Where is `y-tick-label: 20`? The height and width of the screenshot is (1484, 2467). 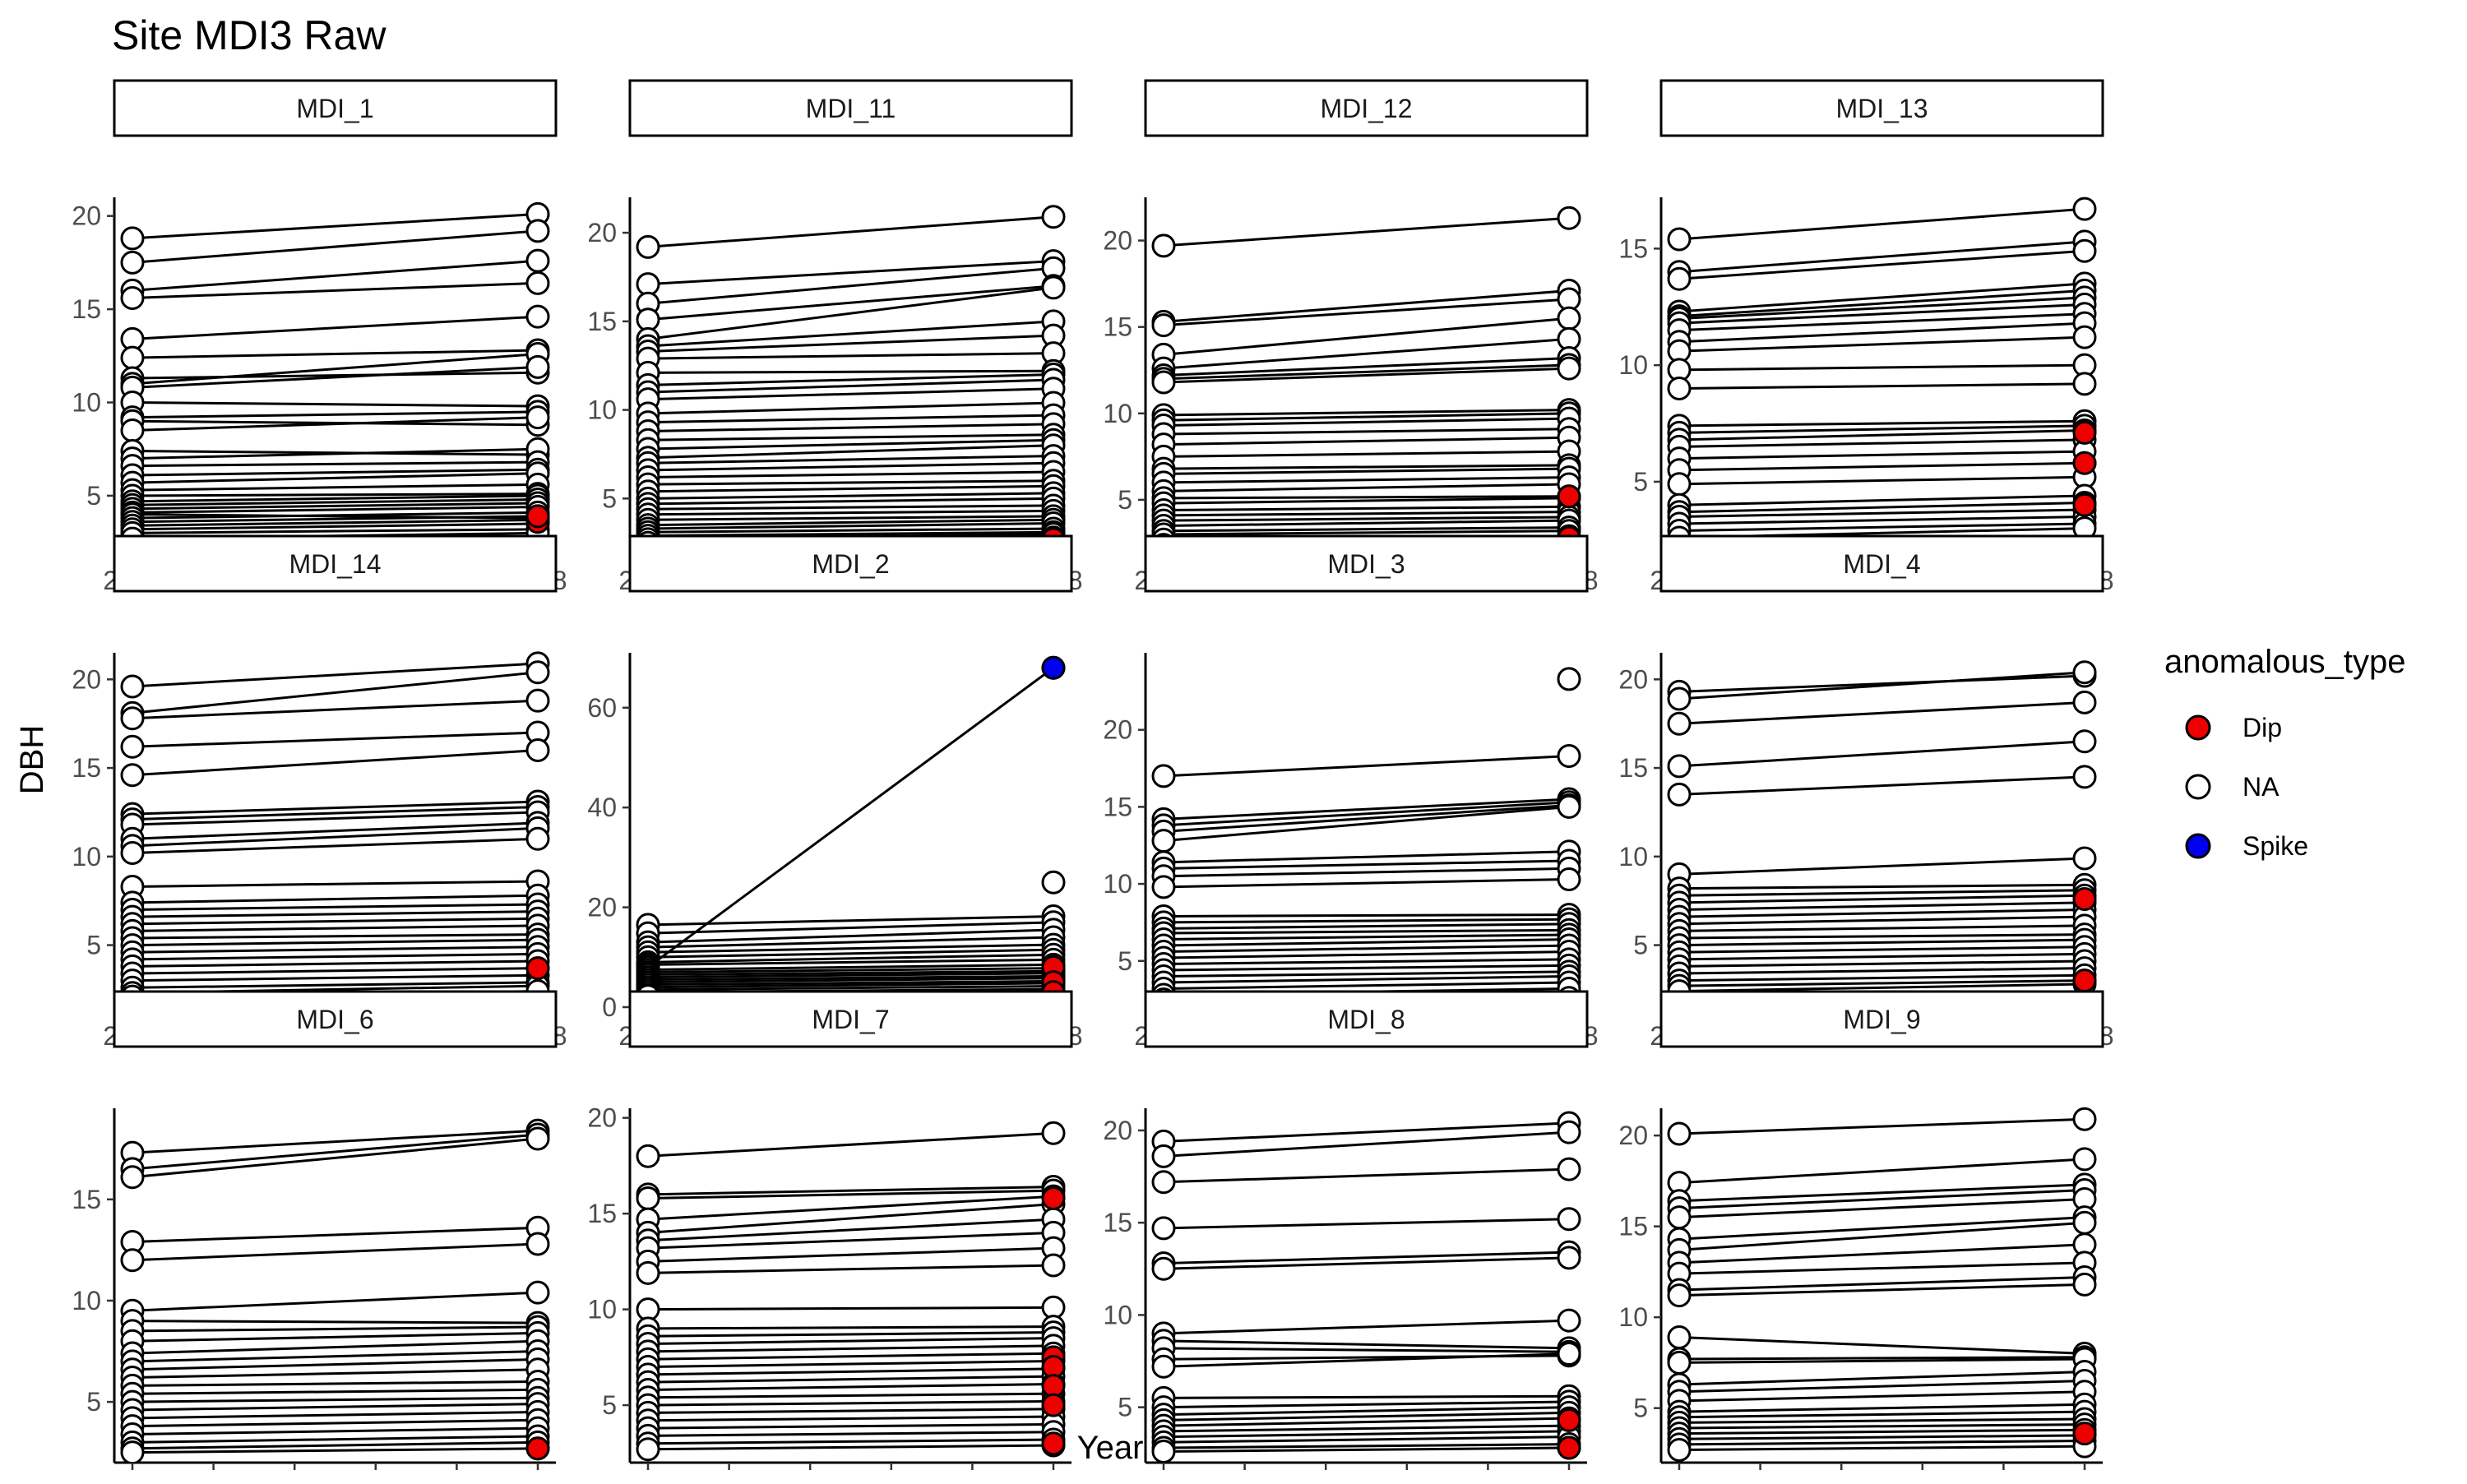 y-tick-label: 20 is located at coordinates (1118, 730).